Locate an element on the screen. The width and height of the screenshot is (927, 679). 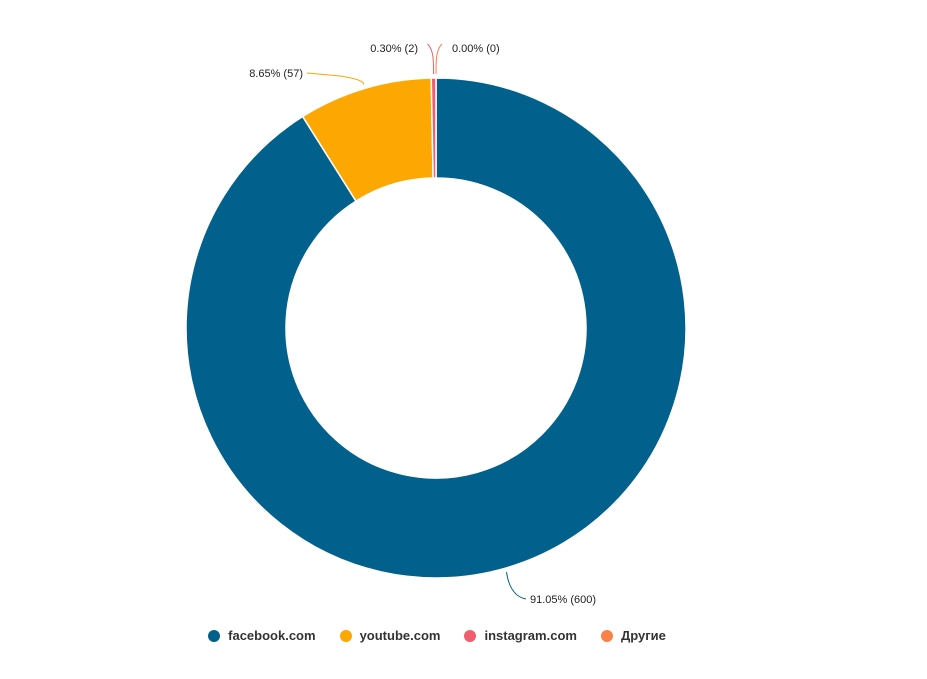
slice-value-label: 0.00% (0) is located at coordinates (476, 49).